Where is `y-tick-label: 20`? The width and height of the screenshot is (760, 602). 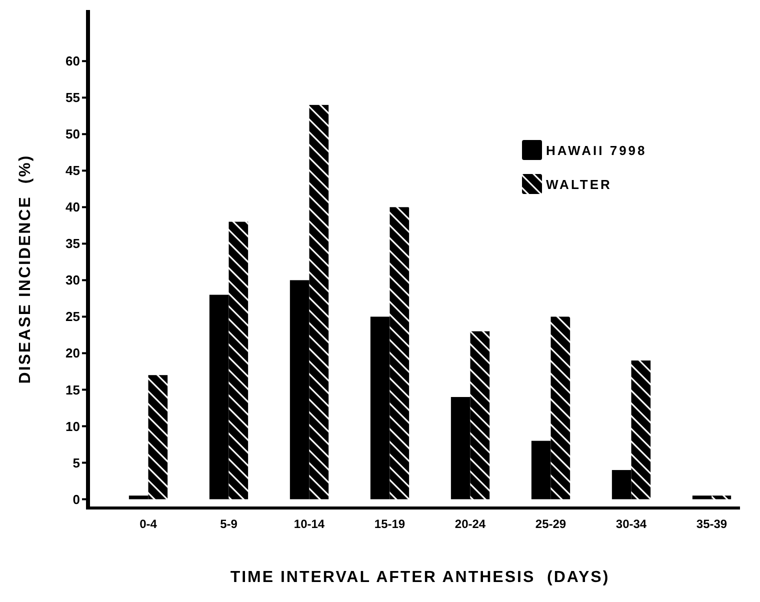 y-tick-label: 20 is located at coordinates (73, 353).